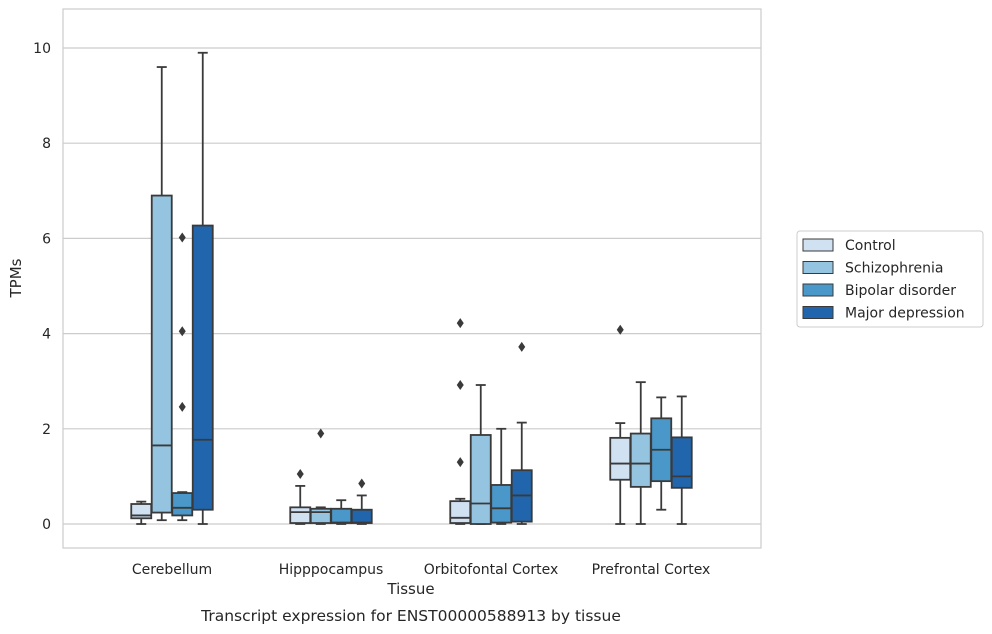 This screenshot has width=992, height=634. What do you see at coordinates (410, 589) in the screenshot?
I see `x-axis-label: Tissue` at bounding box center [410, 589].